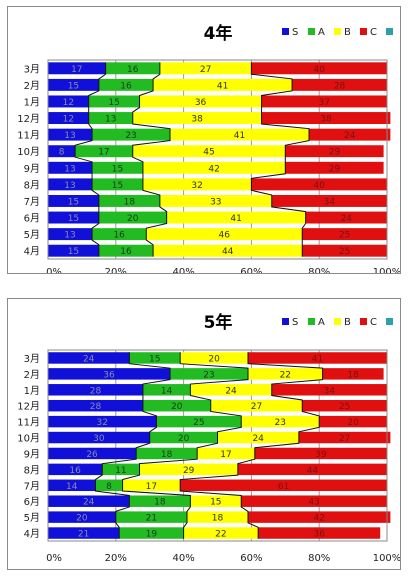 Image resolution: width=420 pixels, height=576 pixels. I want to click on legend-label: C, so click(373, 322).